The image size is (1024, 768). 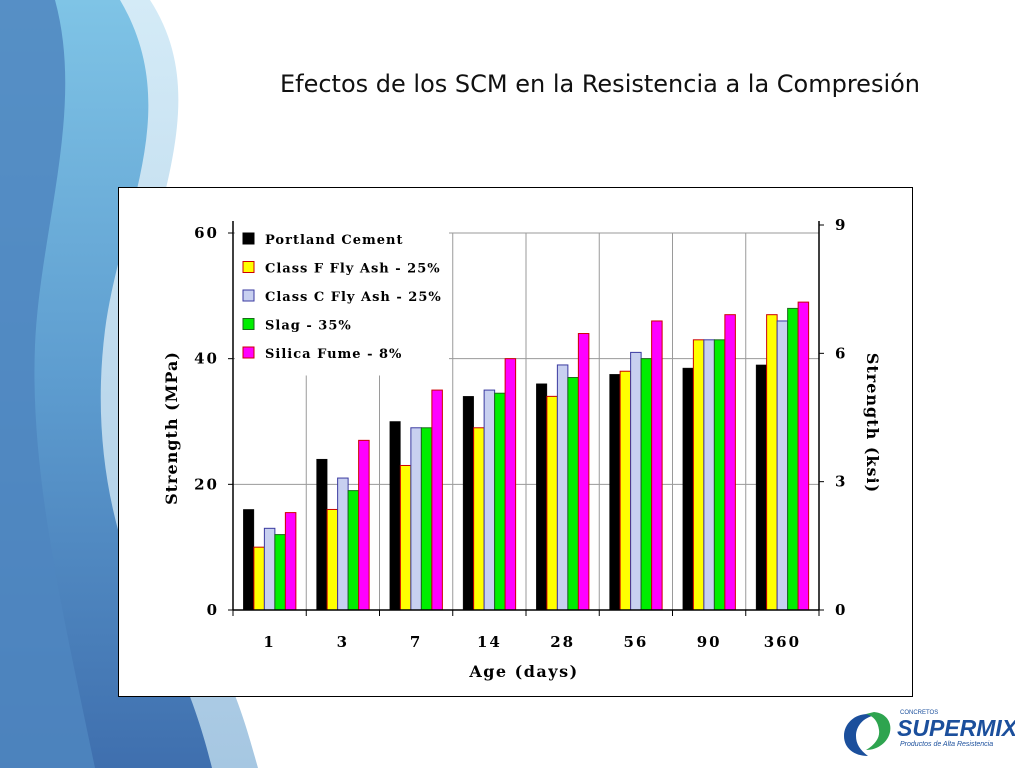 What do you see at coordinates (730, 462) in the screenshot?
I see `bar-silica-fume-8--90` at bounding box center [730, 462].